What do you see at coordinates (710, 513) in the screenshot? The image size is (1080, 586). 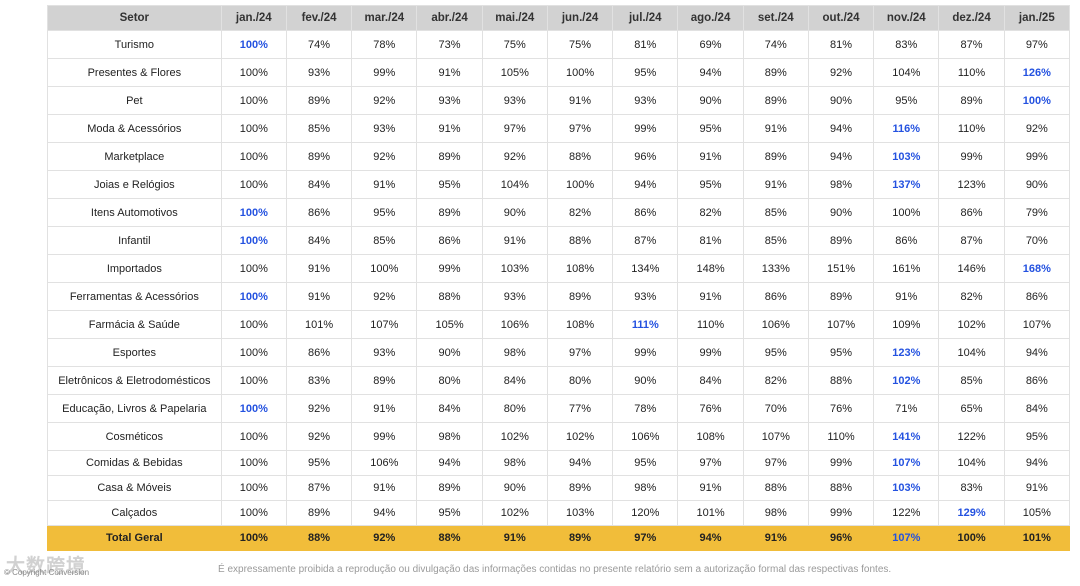 I see `value-cell: 101%` at bounding box center [710, 513].